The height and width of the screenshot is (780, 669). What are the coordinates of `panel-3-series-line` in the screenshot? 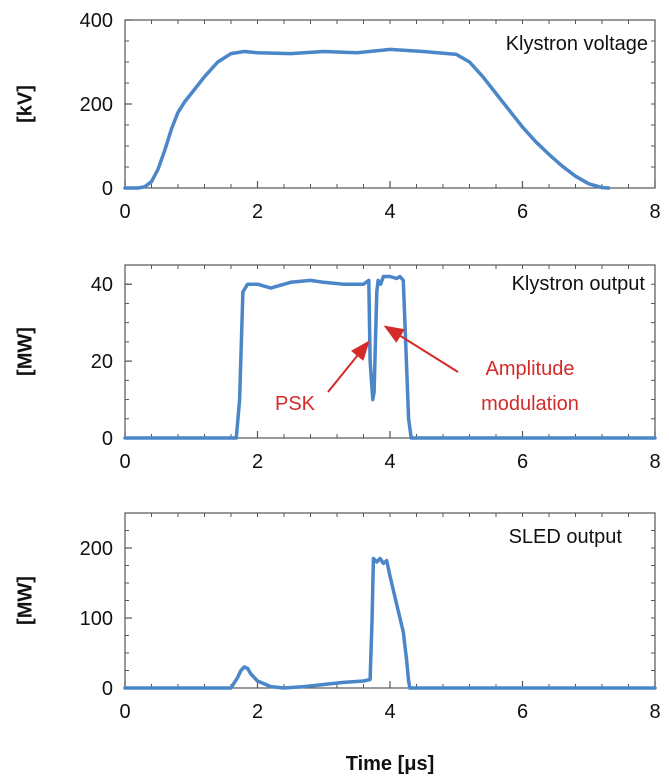 It's located at (390, 623).